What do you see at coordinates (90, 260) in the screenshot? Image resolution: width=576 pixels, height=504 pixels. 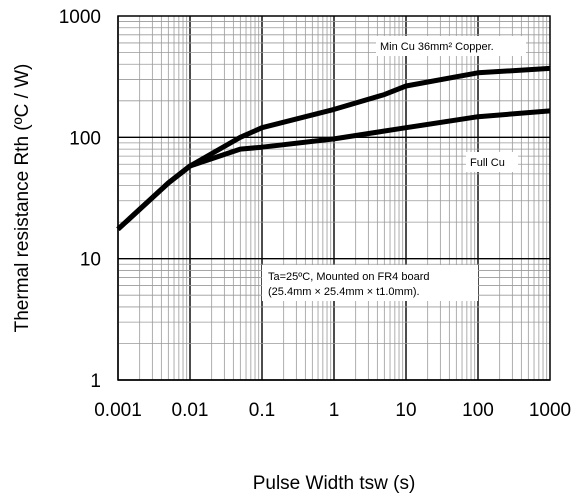 I see `y-tick-label: 10` at bounding box center [90, 260].